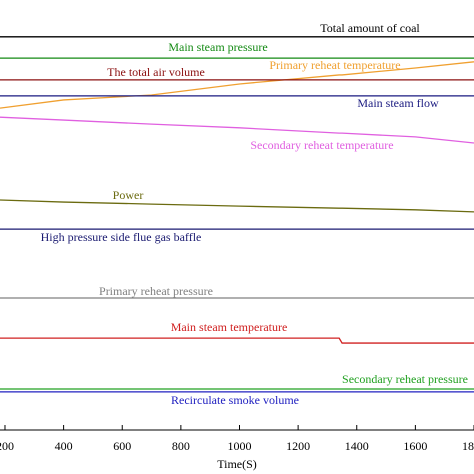  What do you see at coordinates (398, 103) in the screenshot?
I see `series-label: Main steam flow` at bounding box center [398, 103].